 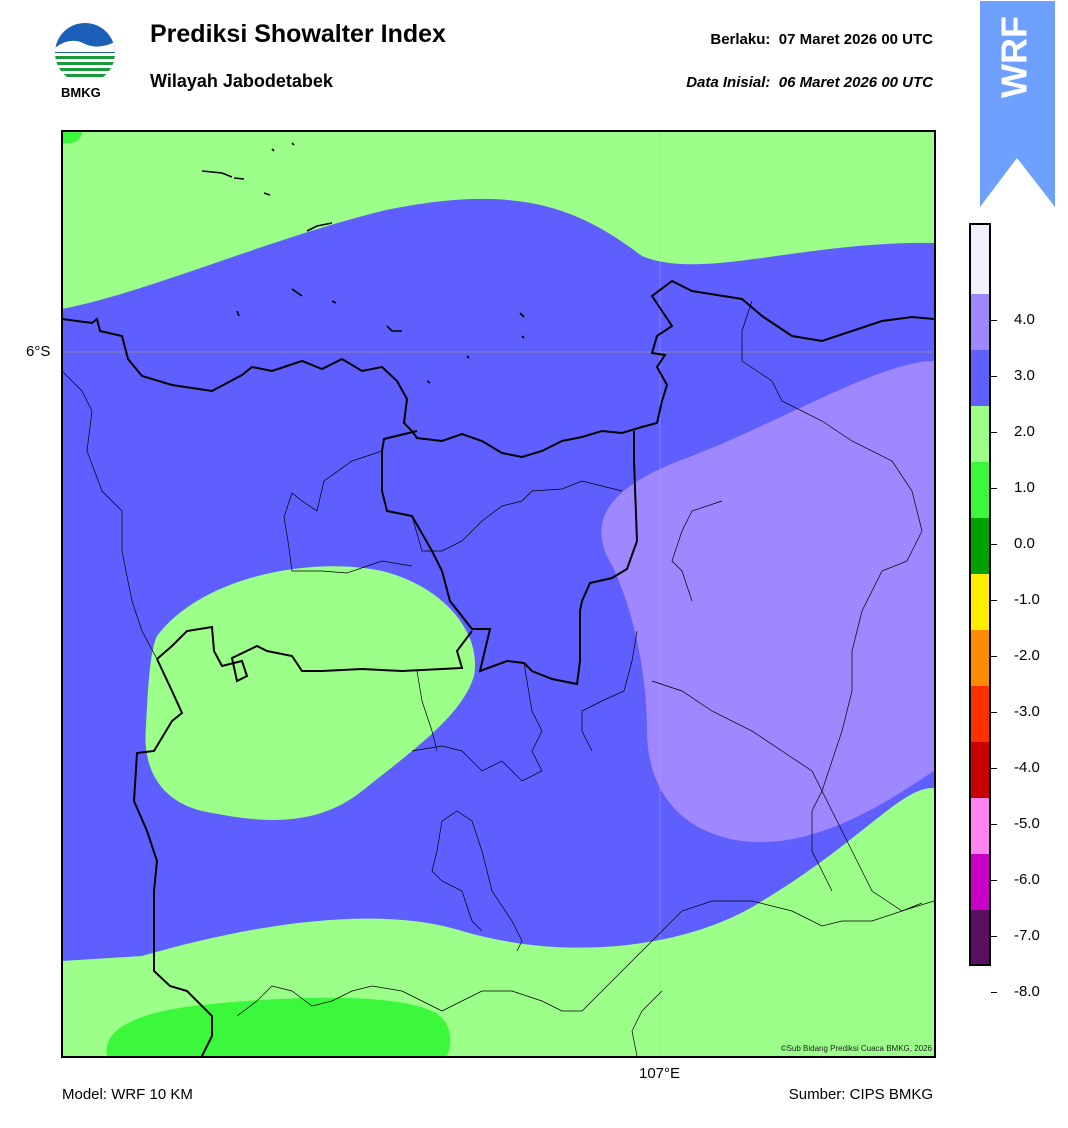 I want to click on colorbar-tick-label: 2.0, so click(x=1024, y=431).